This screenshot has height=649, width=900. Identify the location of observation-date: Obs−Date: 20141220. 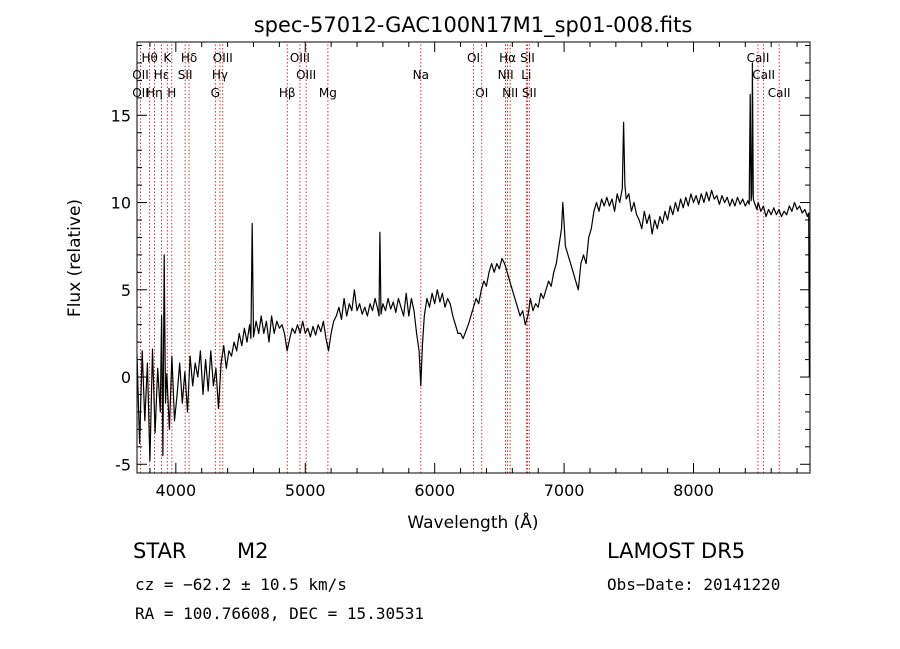
(693, 584).